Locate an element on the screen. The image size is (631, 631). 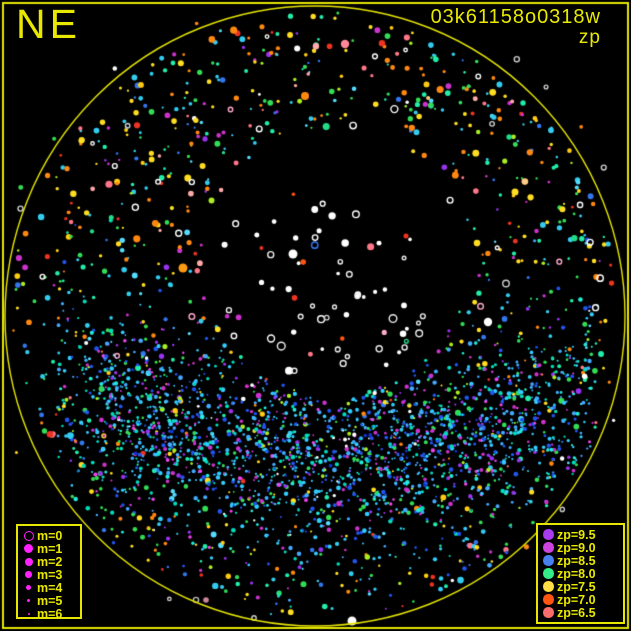
legend-label: m=3 is located at coordinates (50, 574).